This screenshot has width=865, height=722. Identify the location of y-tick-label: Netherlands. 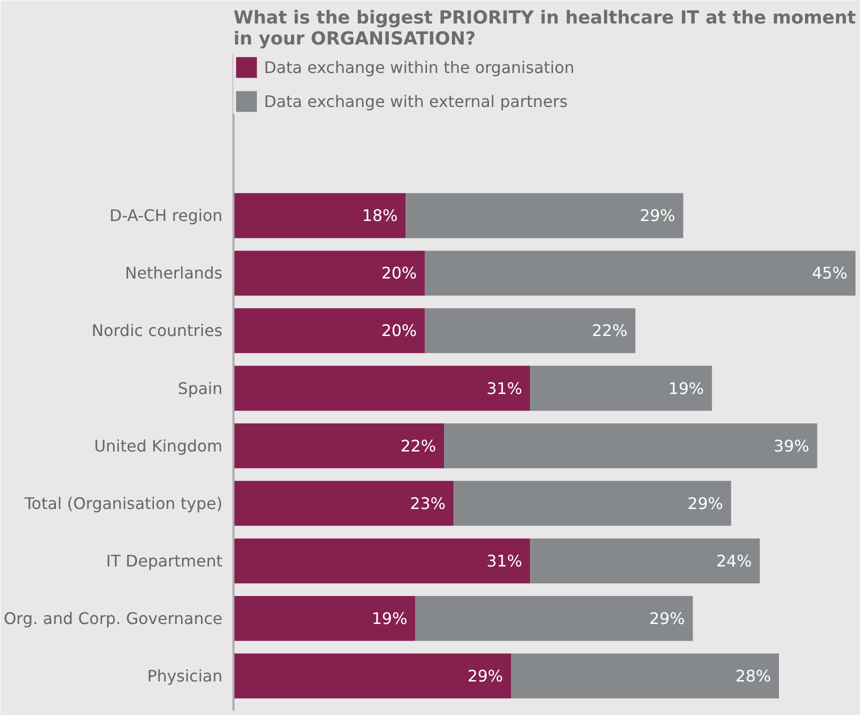
(173, 273).